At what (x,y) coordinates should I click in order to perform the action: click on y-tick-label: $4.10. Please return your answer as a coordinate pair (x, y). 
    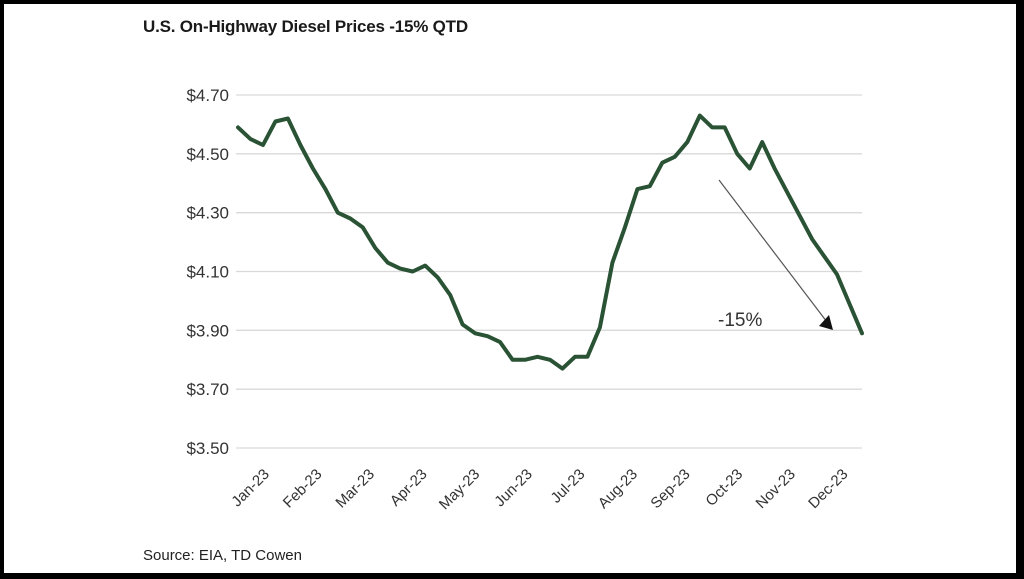
    Looking at the image, I should click on (207, 272).